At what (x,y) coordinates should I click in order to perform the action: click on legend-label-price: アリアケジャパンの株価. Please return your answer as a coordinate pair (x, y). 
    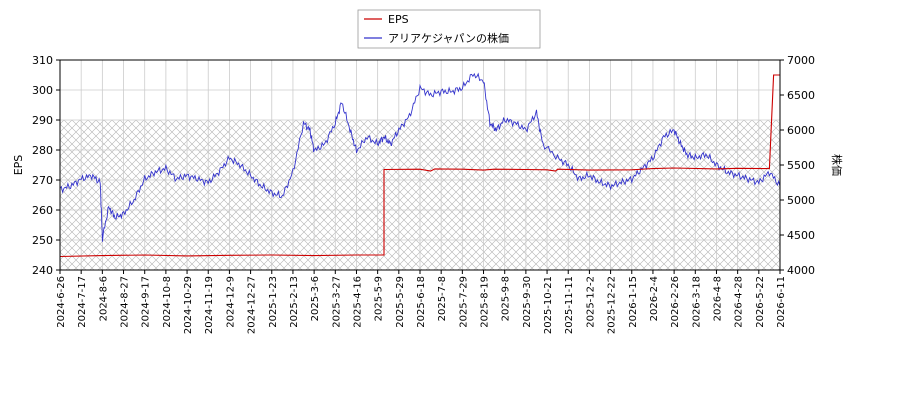
    Looking at the image, I should click on (448, 38).